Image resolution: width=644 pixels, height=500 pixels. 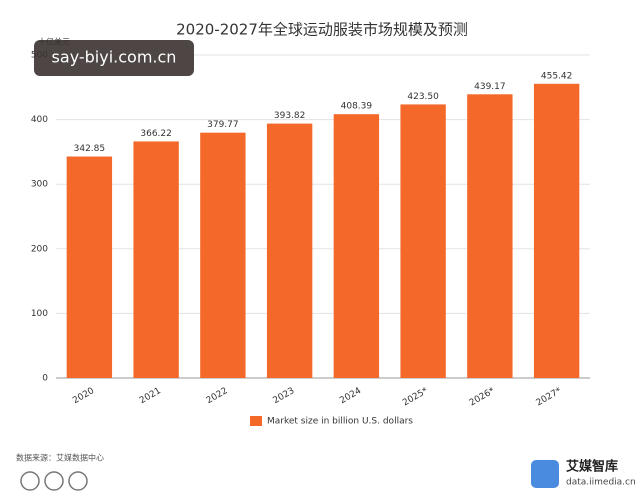 I want to click on y-tick-label: 100, so click(x=39, y=314).